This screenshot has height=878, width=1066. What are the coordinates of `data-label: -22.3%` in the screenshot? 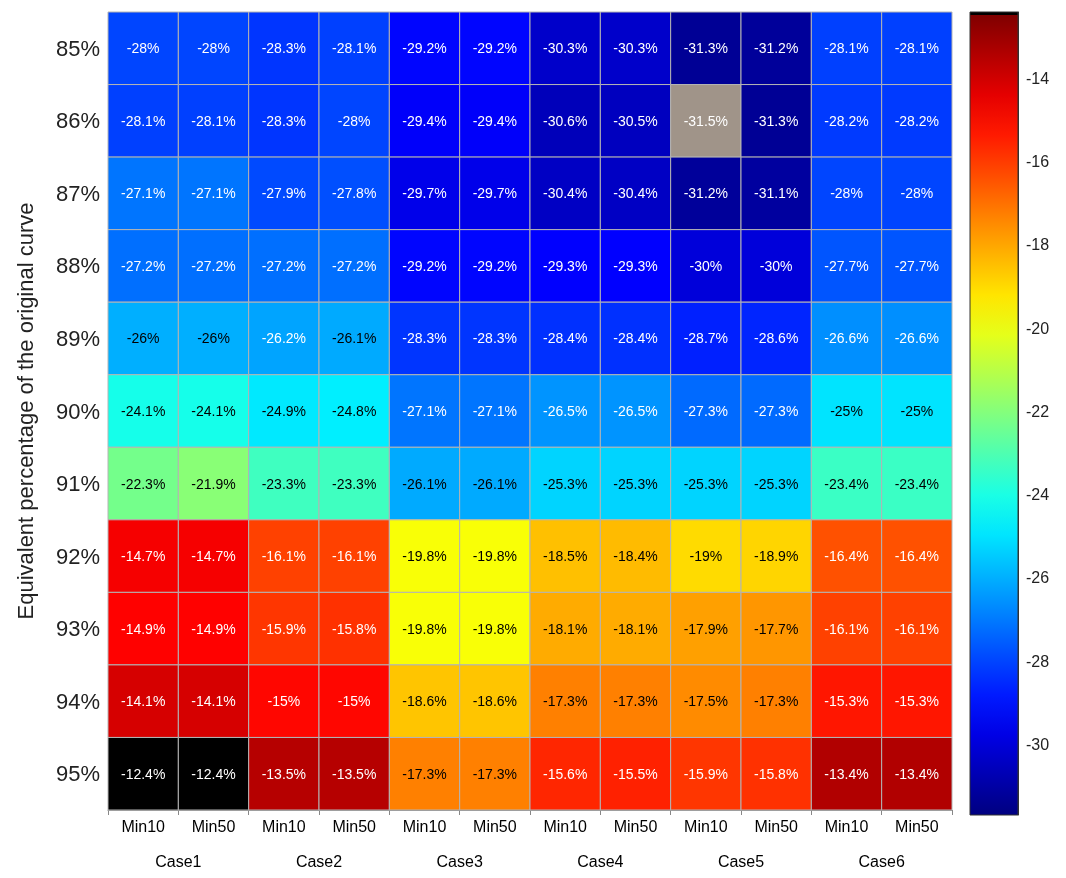 It's located at (143, 483).